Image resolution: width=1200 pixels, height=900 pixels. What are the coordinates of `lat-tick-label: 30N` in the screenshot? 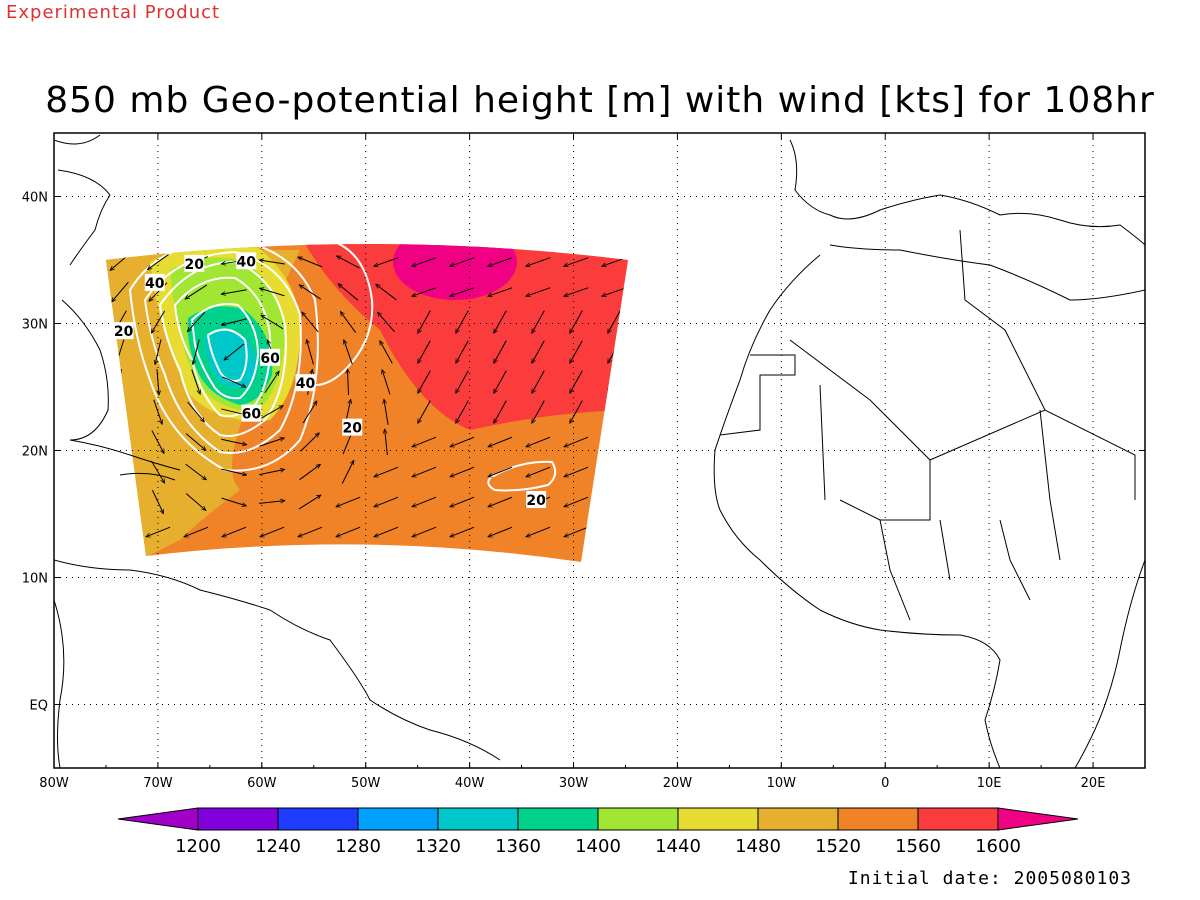 It's located at (35, 325).